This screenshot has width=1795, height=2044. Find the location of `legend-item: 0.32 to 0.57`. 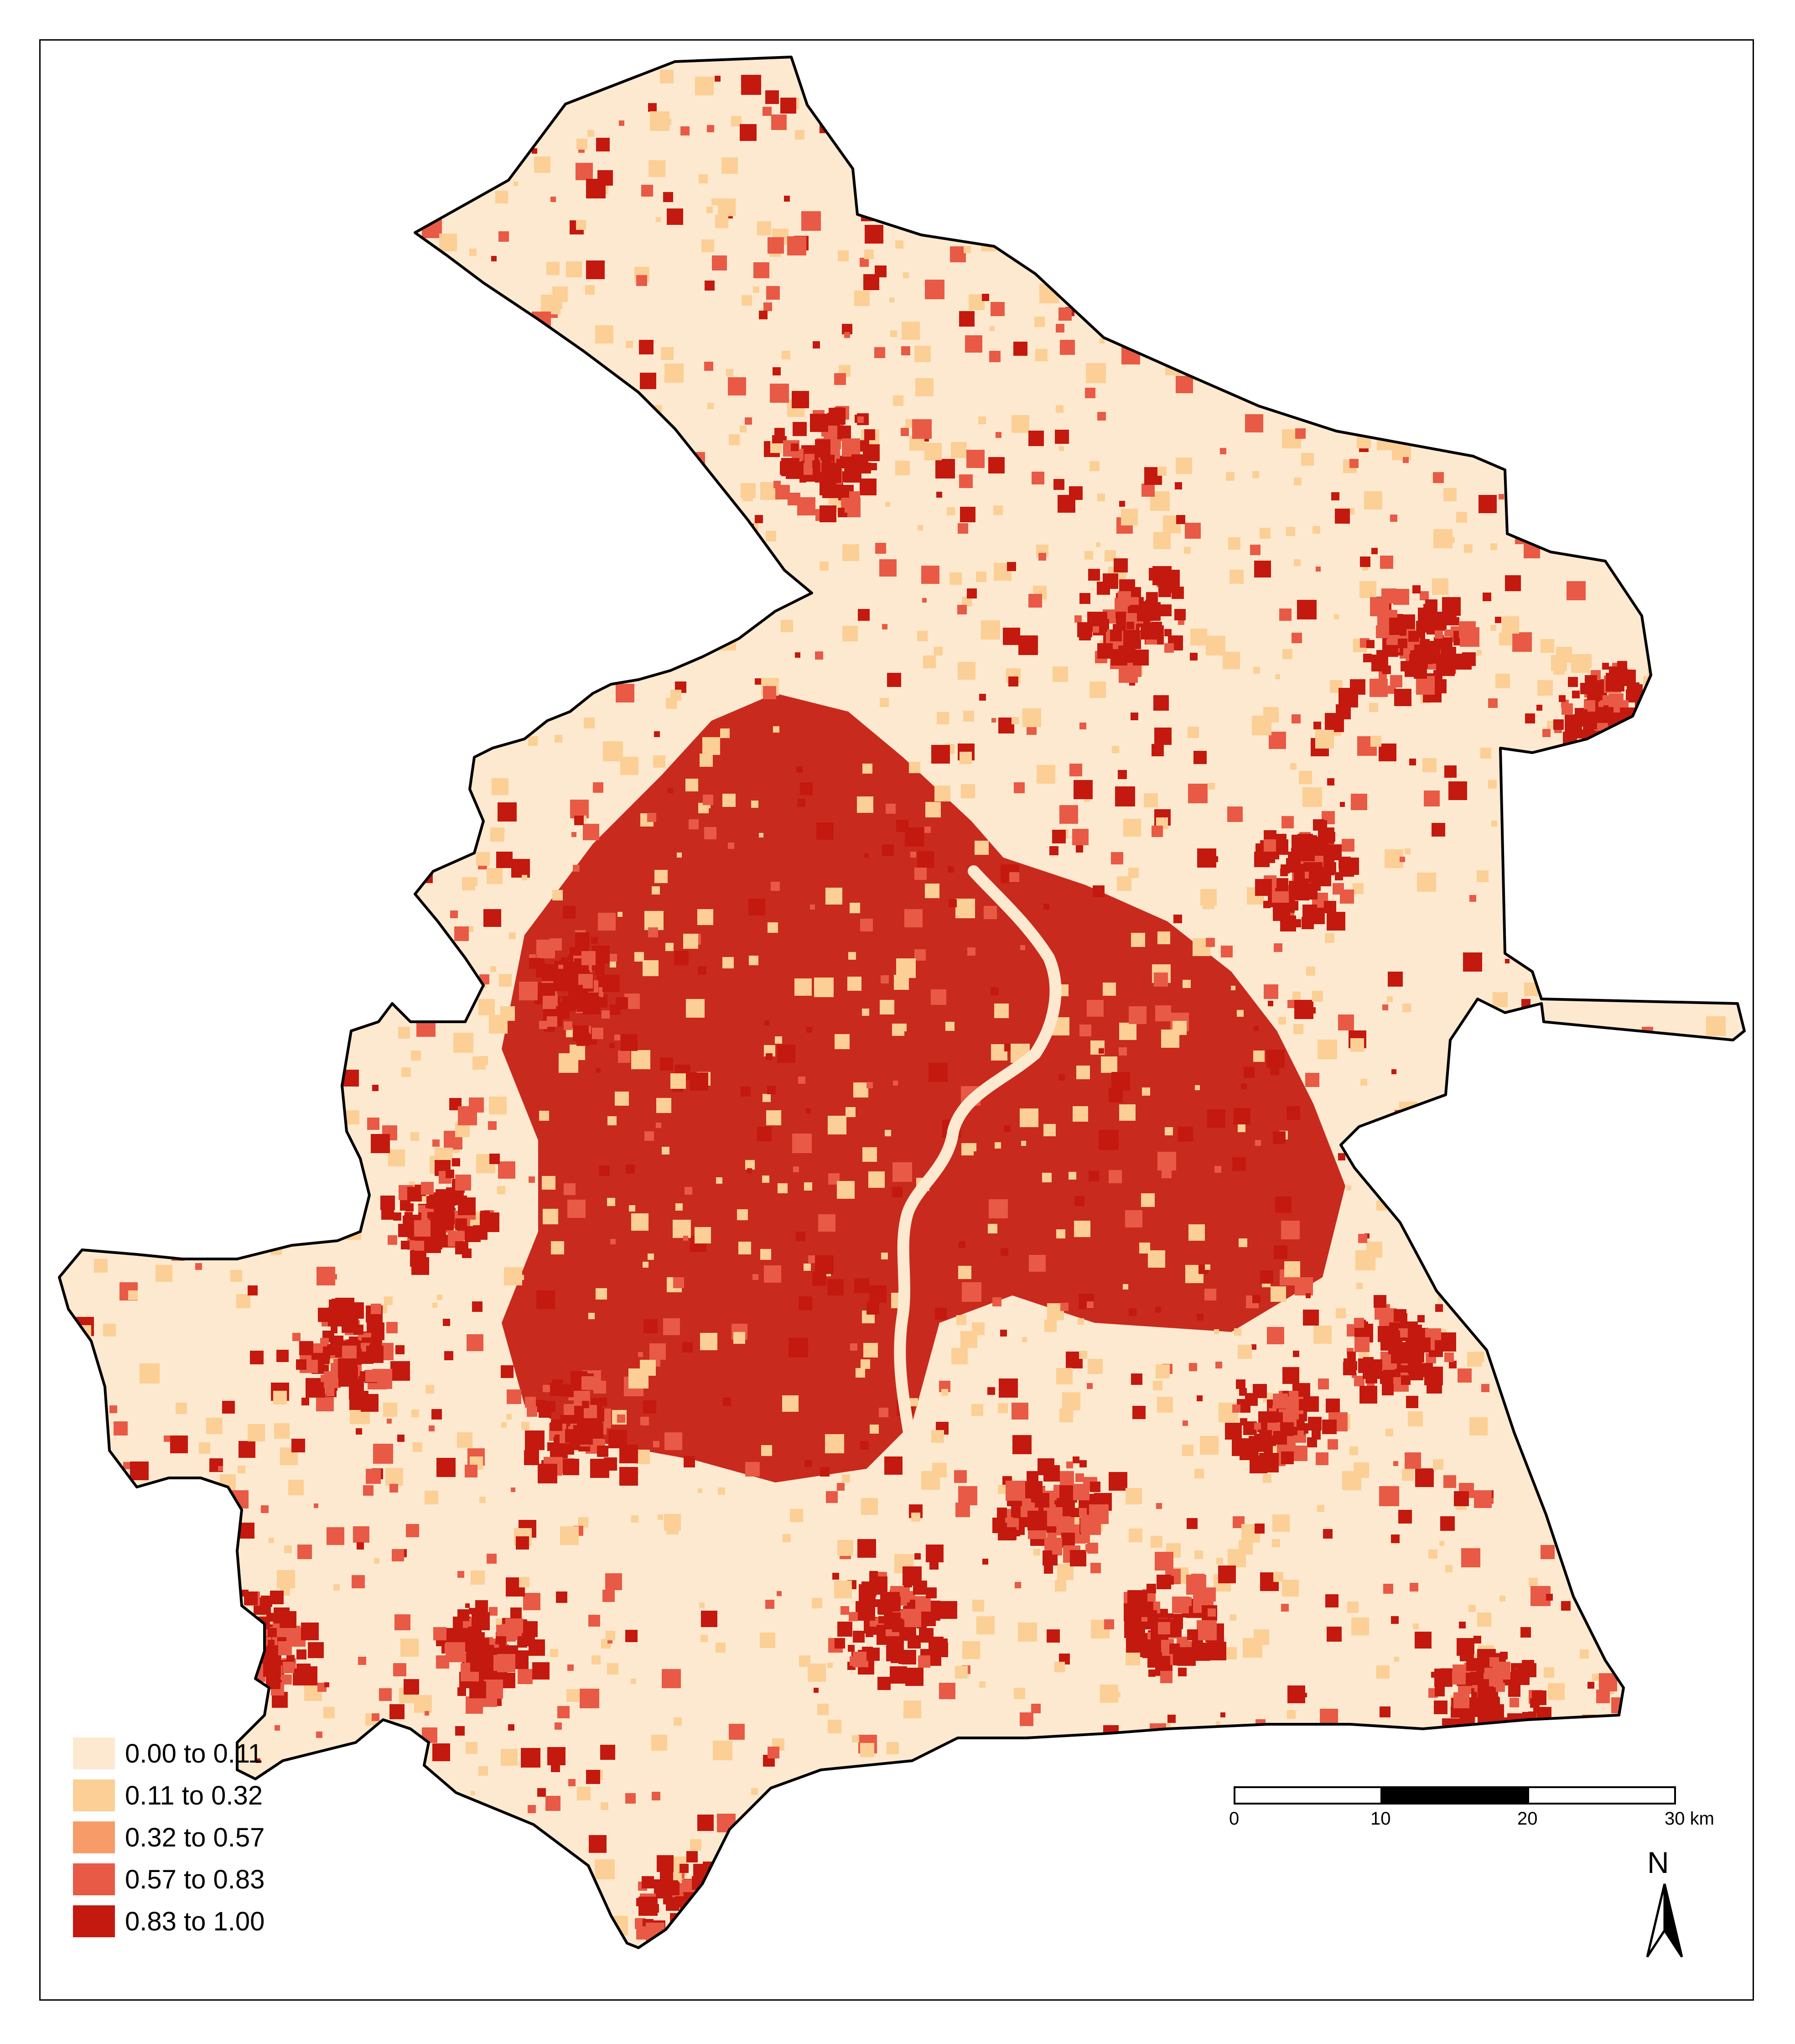

legend-item: 0.32 to 0.57 is located at coordinates (169, 1837).